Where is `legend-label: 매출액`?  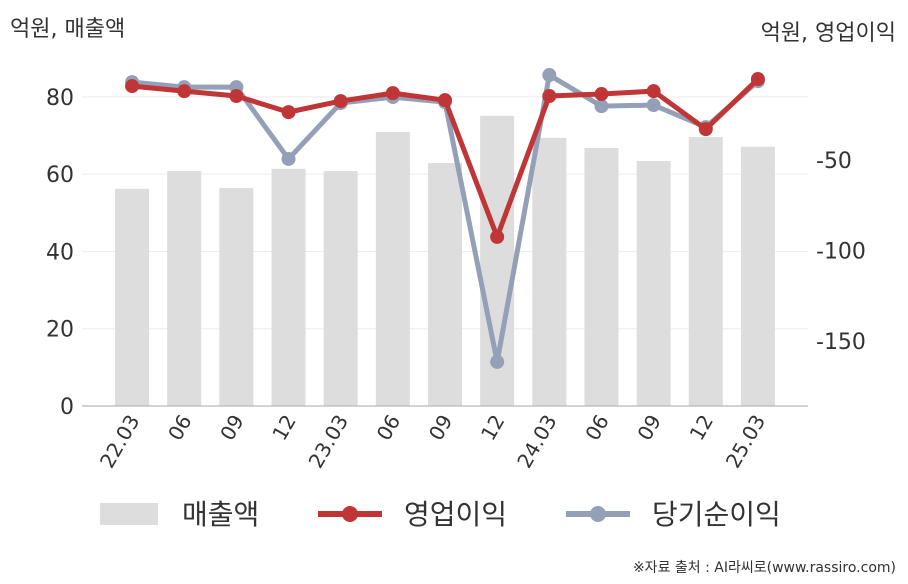
legend-label: 매출액 is located at coordinates (220, 514).